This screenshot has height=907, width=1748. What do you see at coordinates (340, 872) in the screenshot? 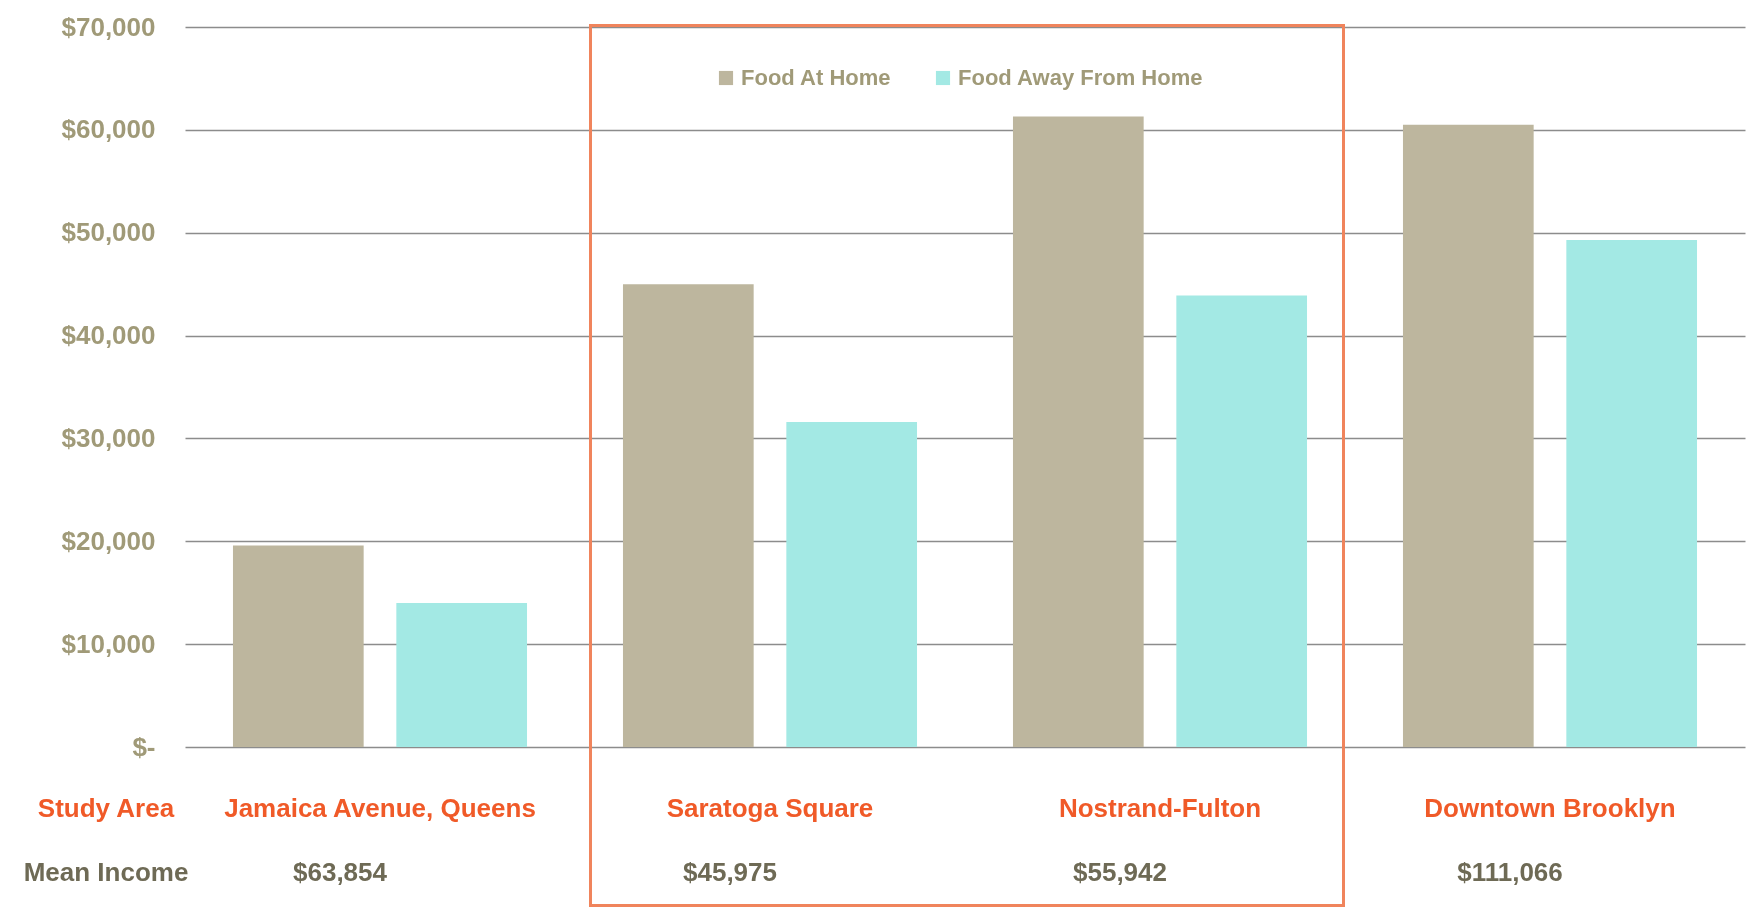
I see `text: $63,854` at bounding box center [340, 872].